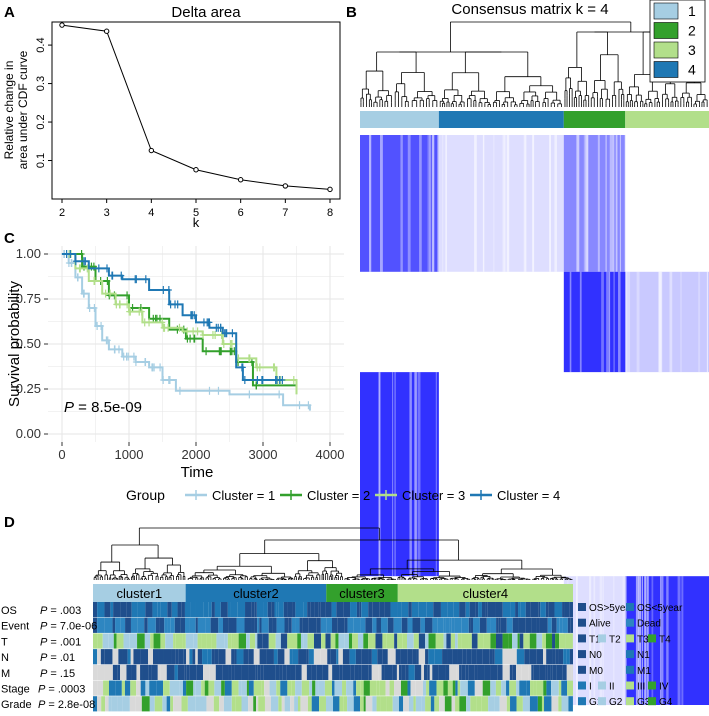 This screenshot has width=709, height=716. I want to click on delta-area-xtick-label: 3, so click(107, 213).